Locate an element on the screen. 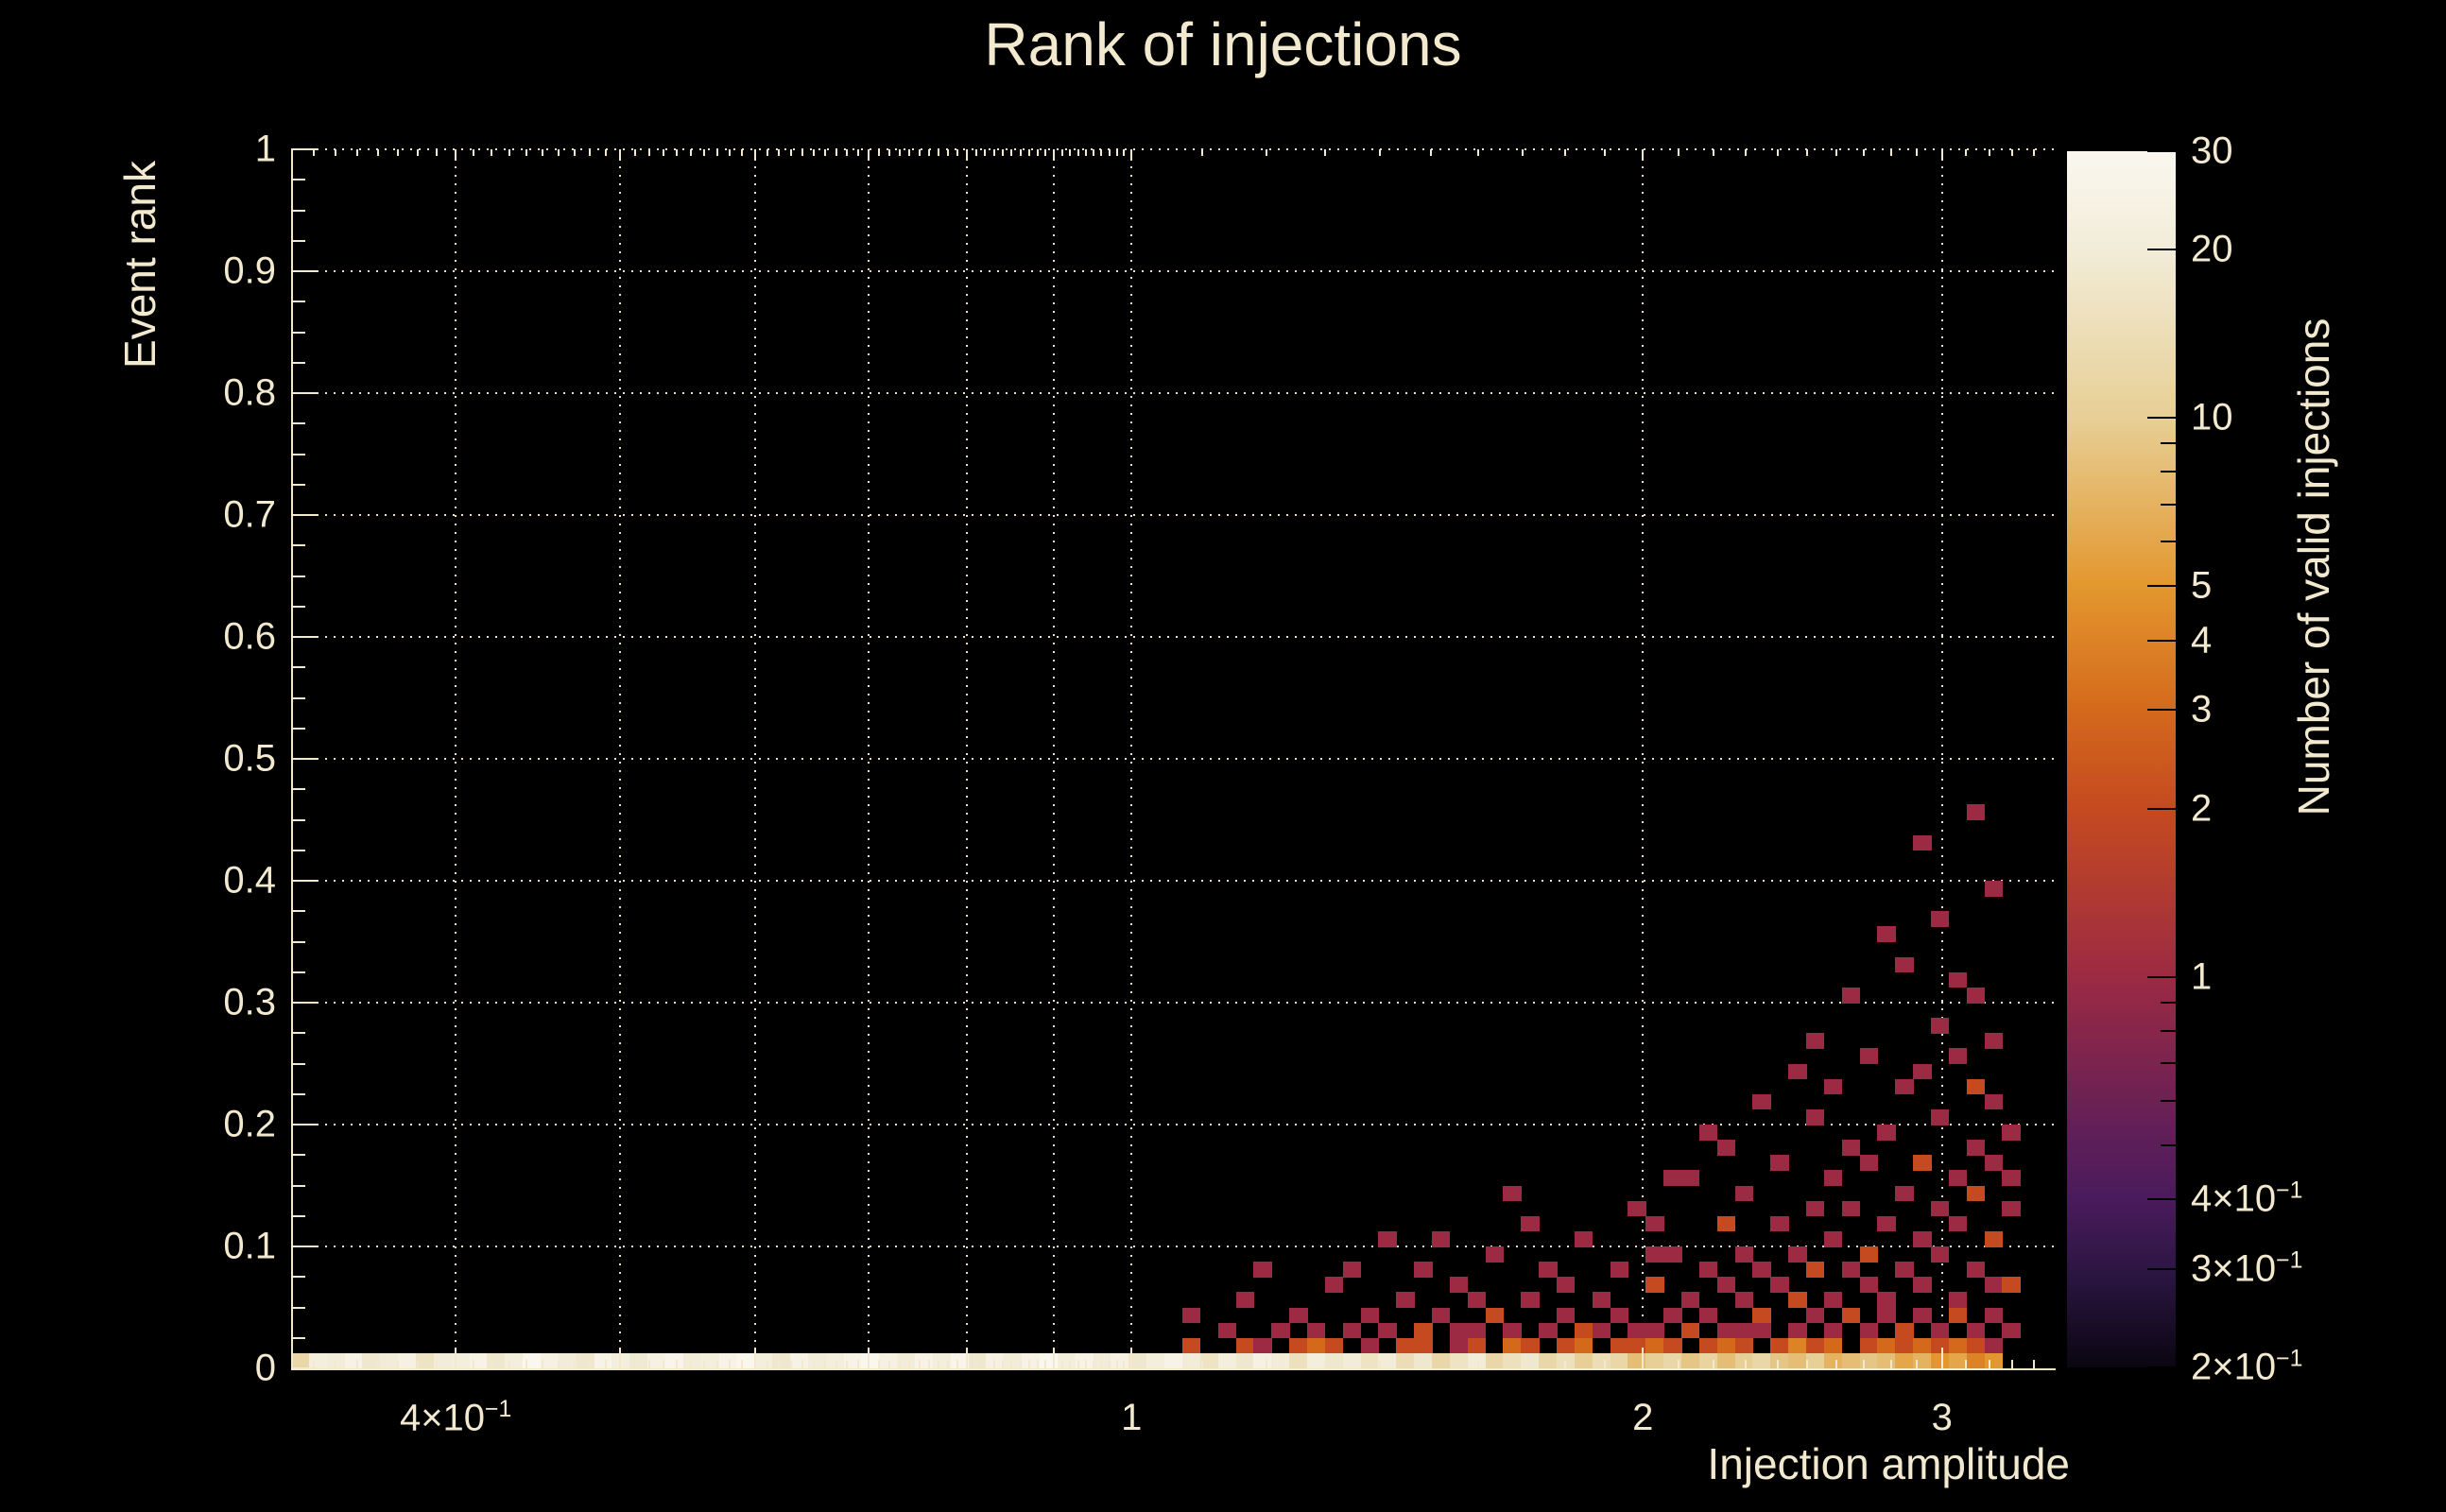  y-axis-line is located at coordinates (292, 759).